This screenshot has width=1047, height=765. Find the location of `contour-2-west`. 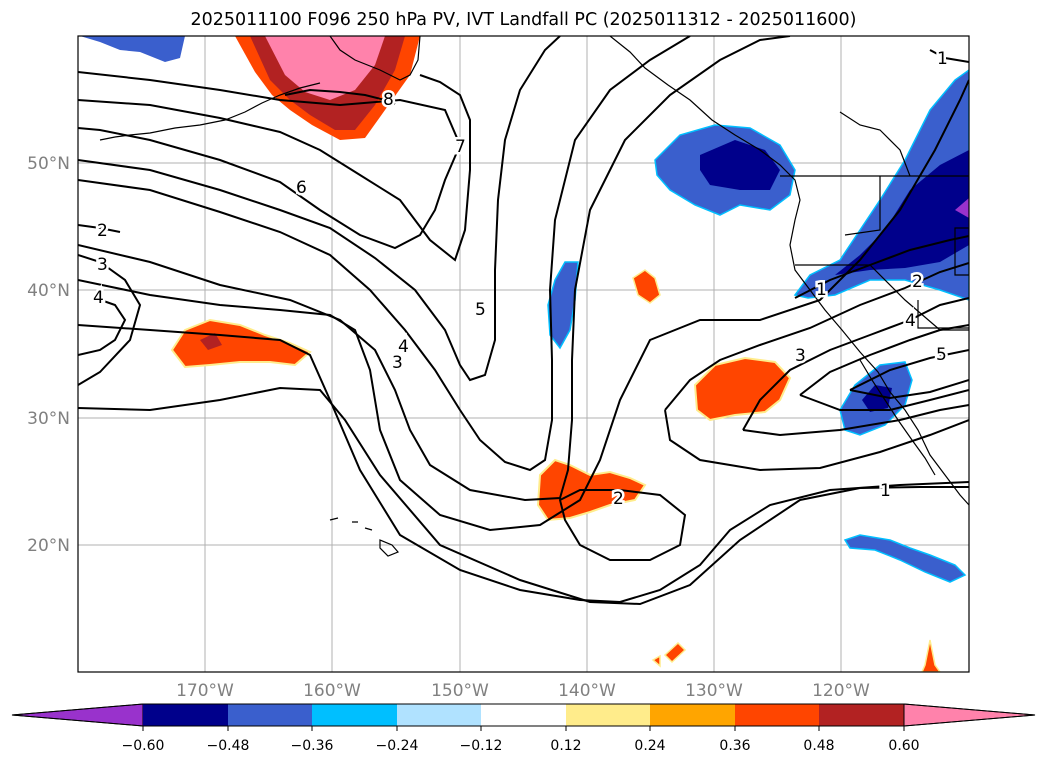

contour-2-west is located at coordinates (99, 228).